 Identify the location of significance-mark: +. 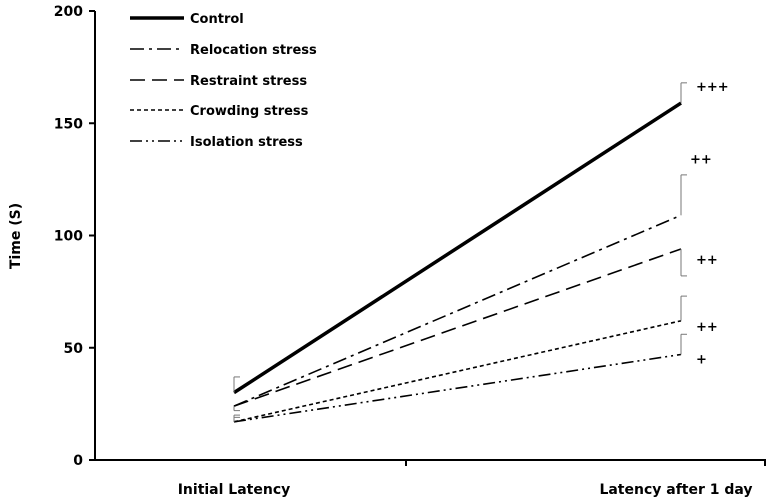
(701, 359).